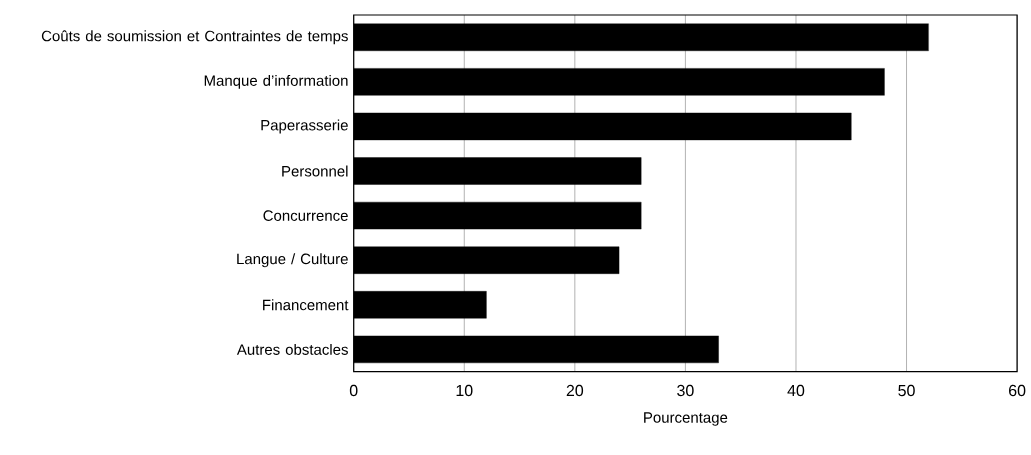  Describe the element at coordinates (1017, 391) in the screenshot. I see `x-tick-label: 60` at that location.